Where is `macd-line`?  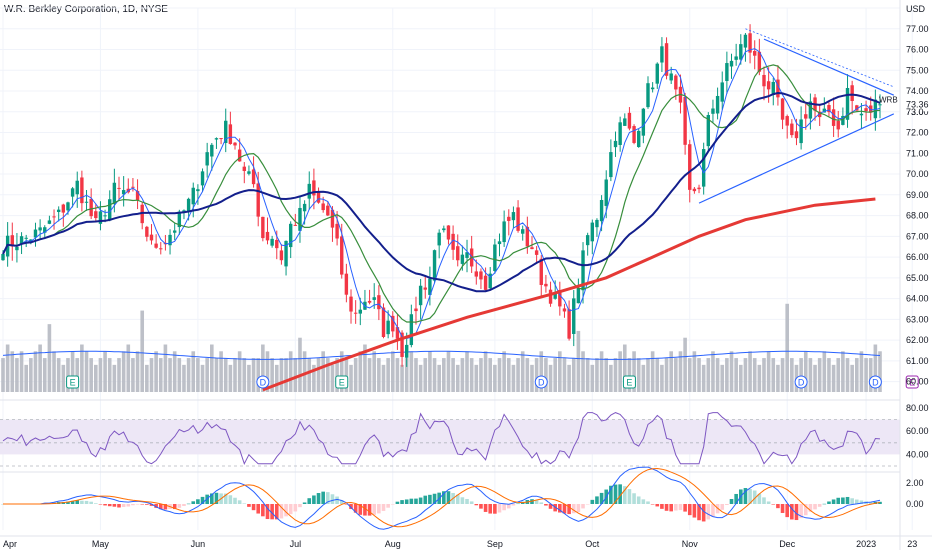 macd-line is located at coordinates (442, 498).